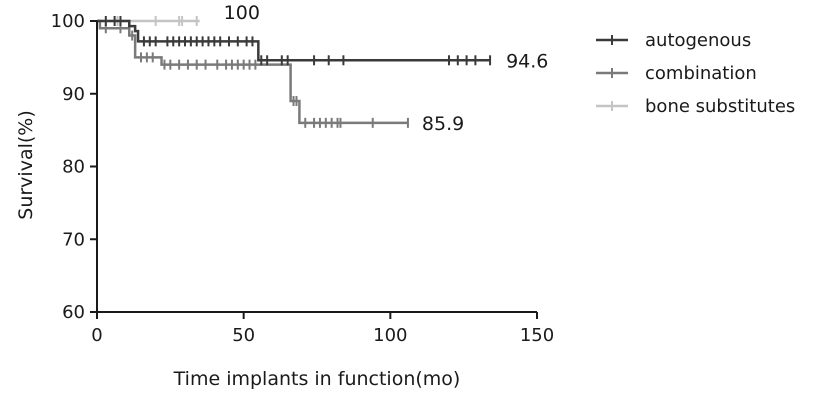 Image resolution: width=817 pixels, height=395 pixels. Describe the element at coordinates (698, 40) in the screenshot. I see `legend-label: autogenous` at that location.